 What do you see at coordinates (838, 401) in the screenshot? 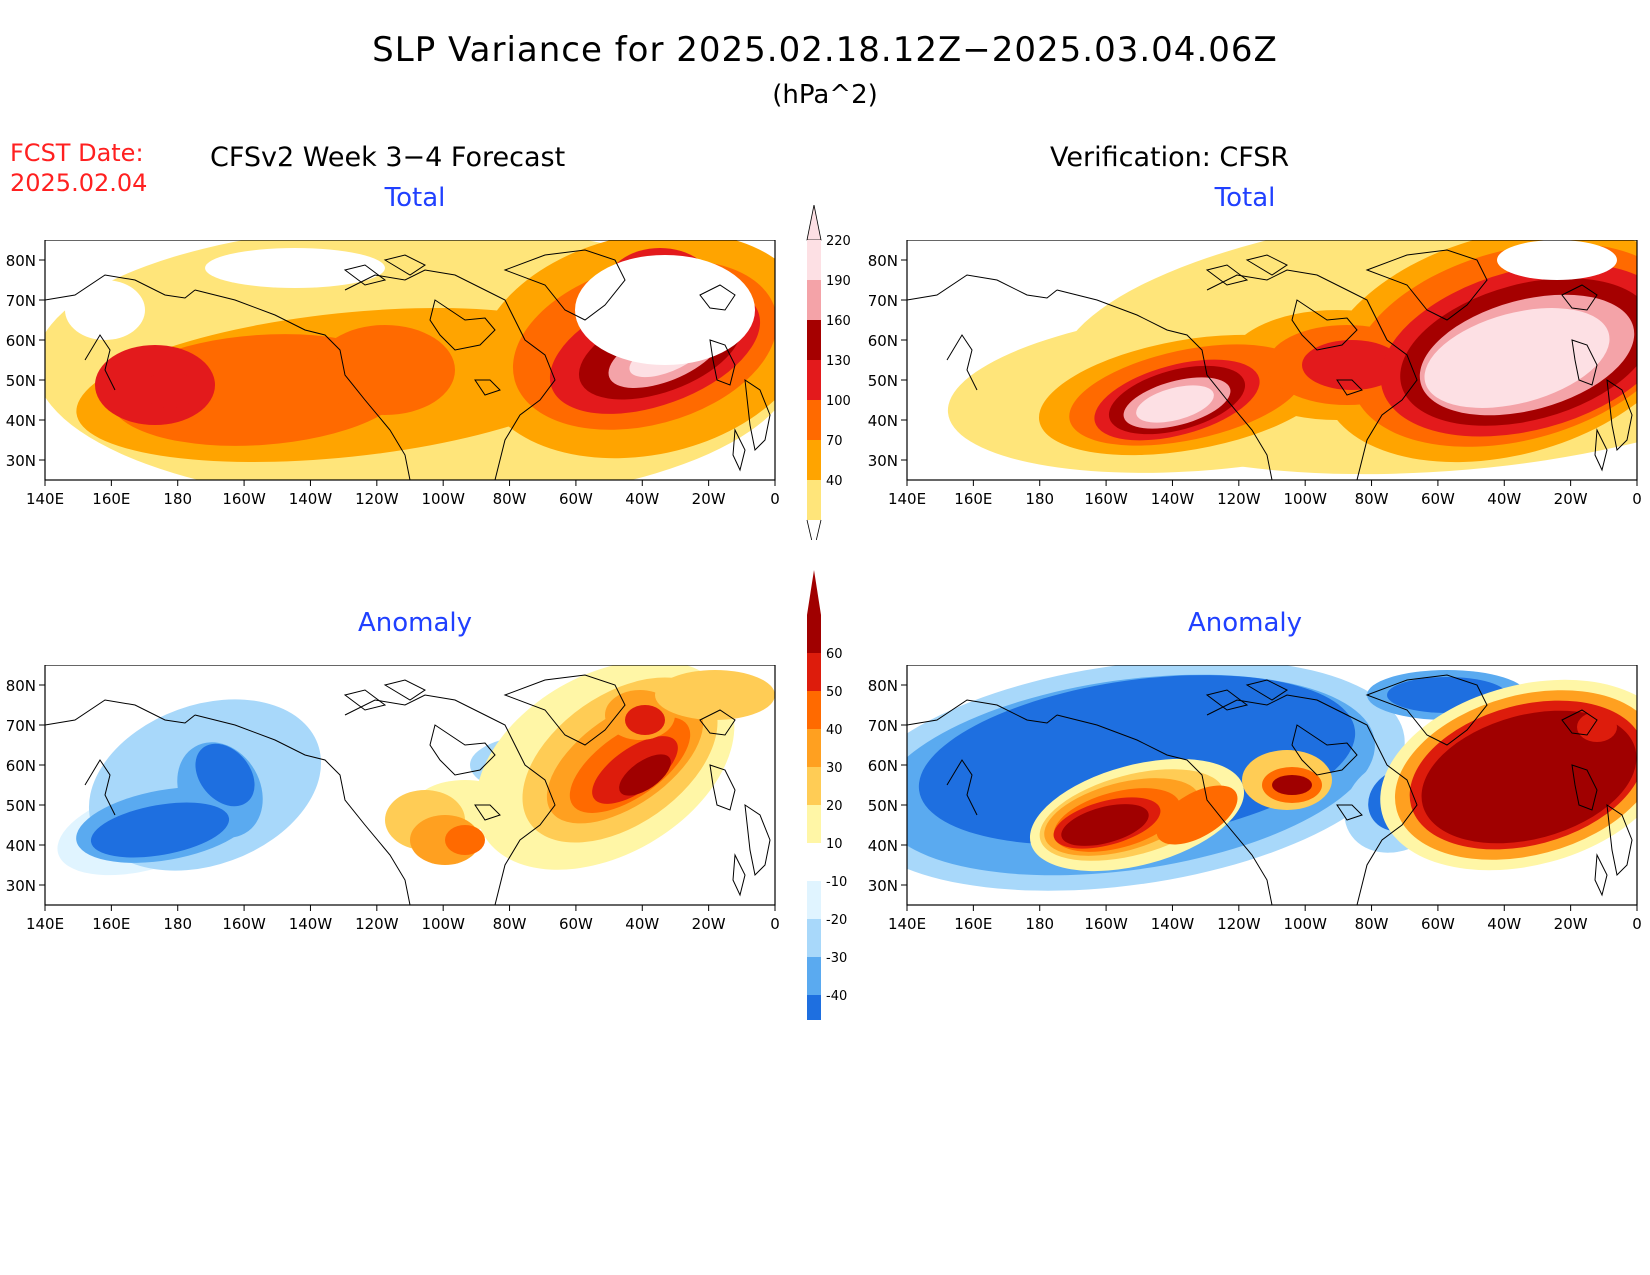
I see `colorbar-level-label: 100` at bounding box center [838, 401].